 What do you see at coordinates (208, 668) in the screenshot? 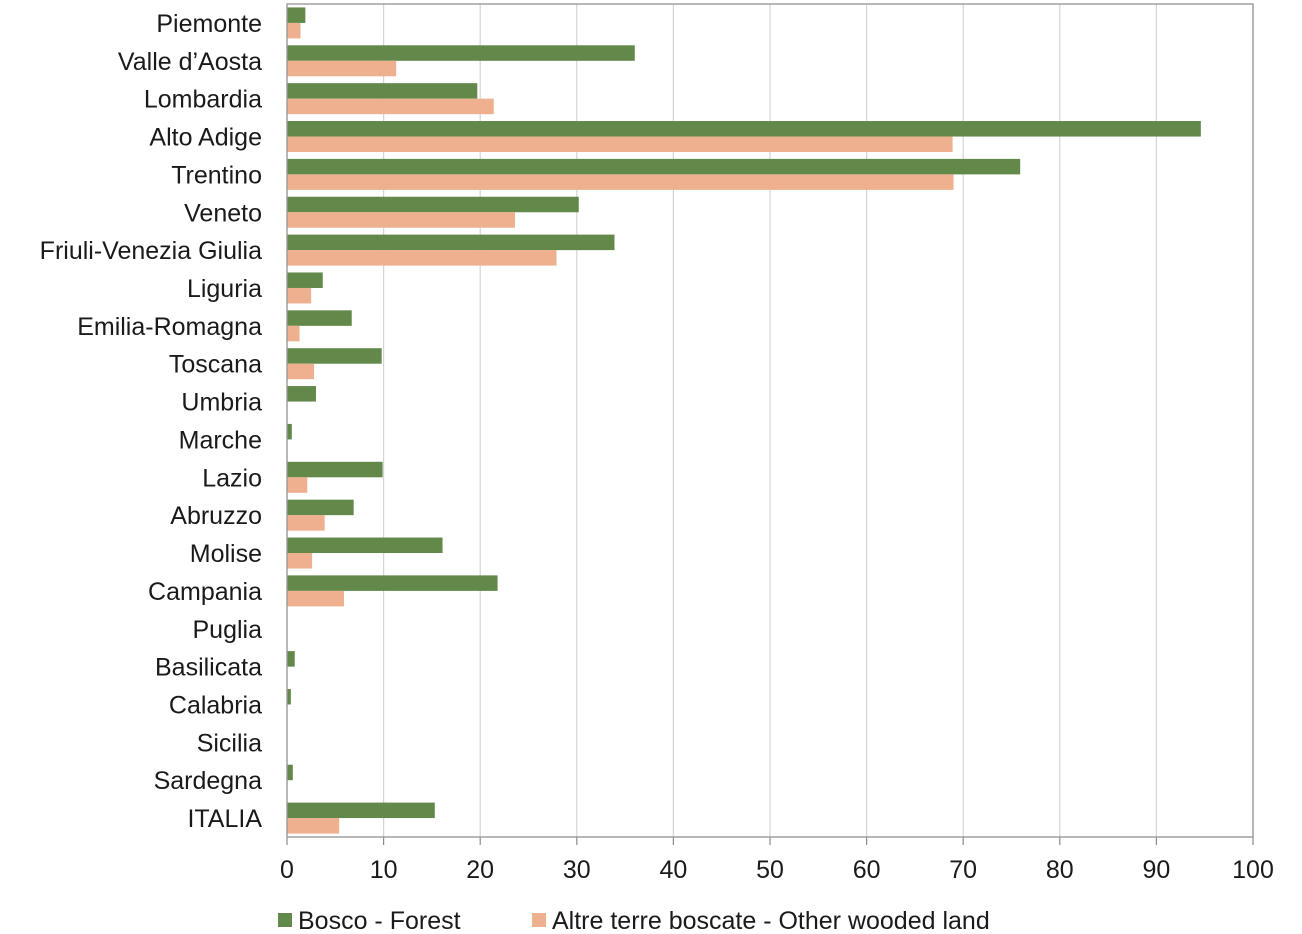
I see `category-label: Basilicata` at bounding box center [208, 668].